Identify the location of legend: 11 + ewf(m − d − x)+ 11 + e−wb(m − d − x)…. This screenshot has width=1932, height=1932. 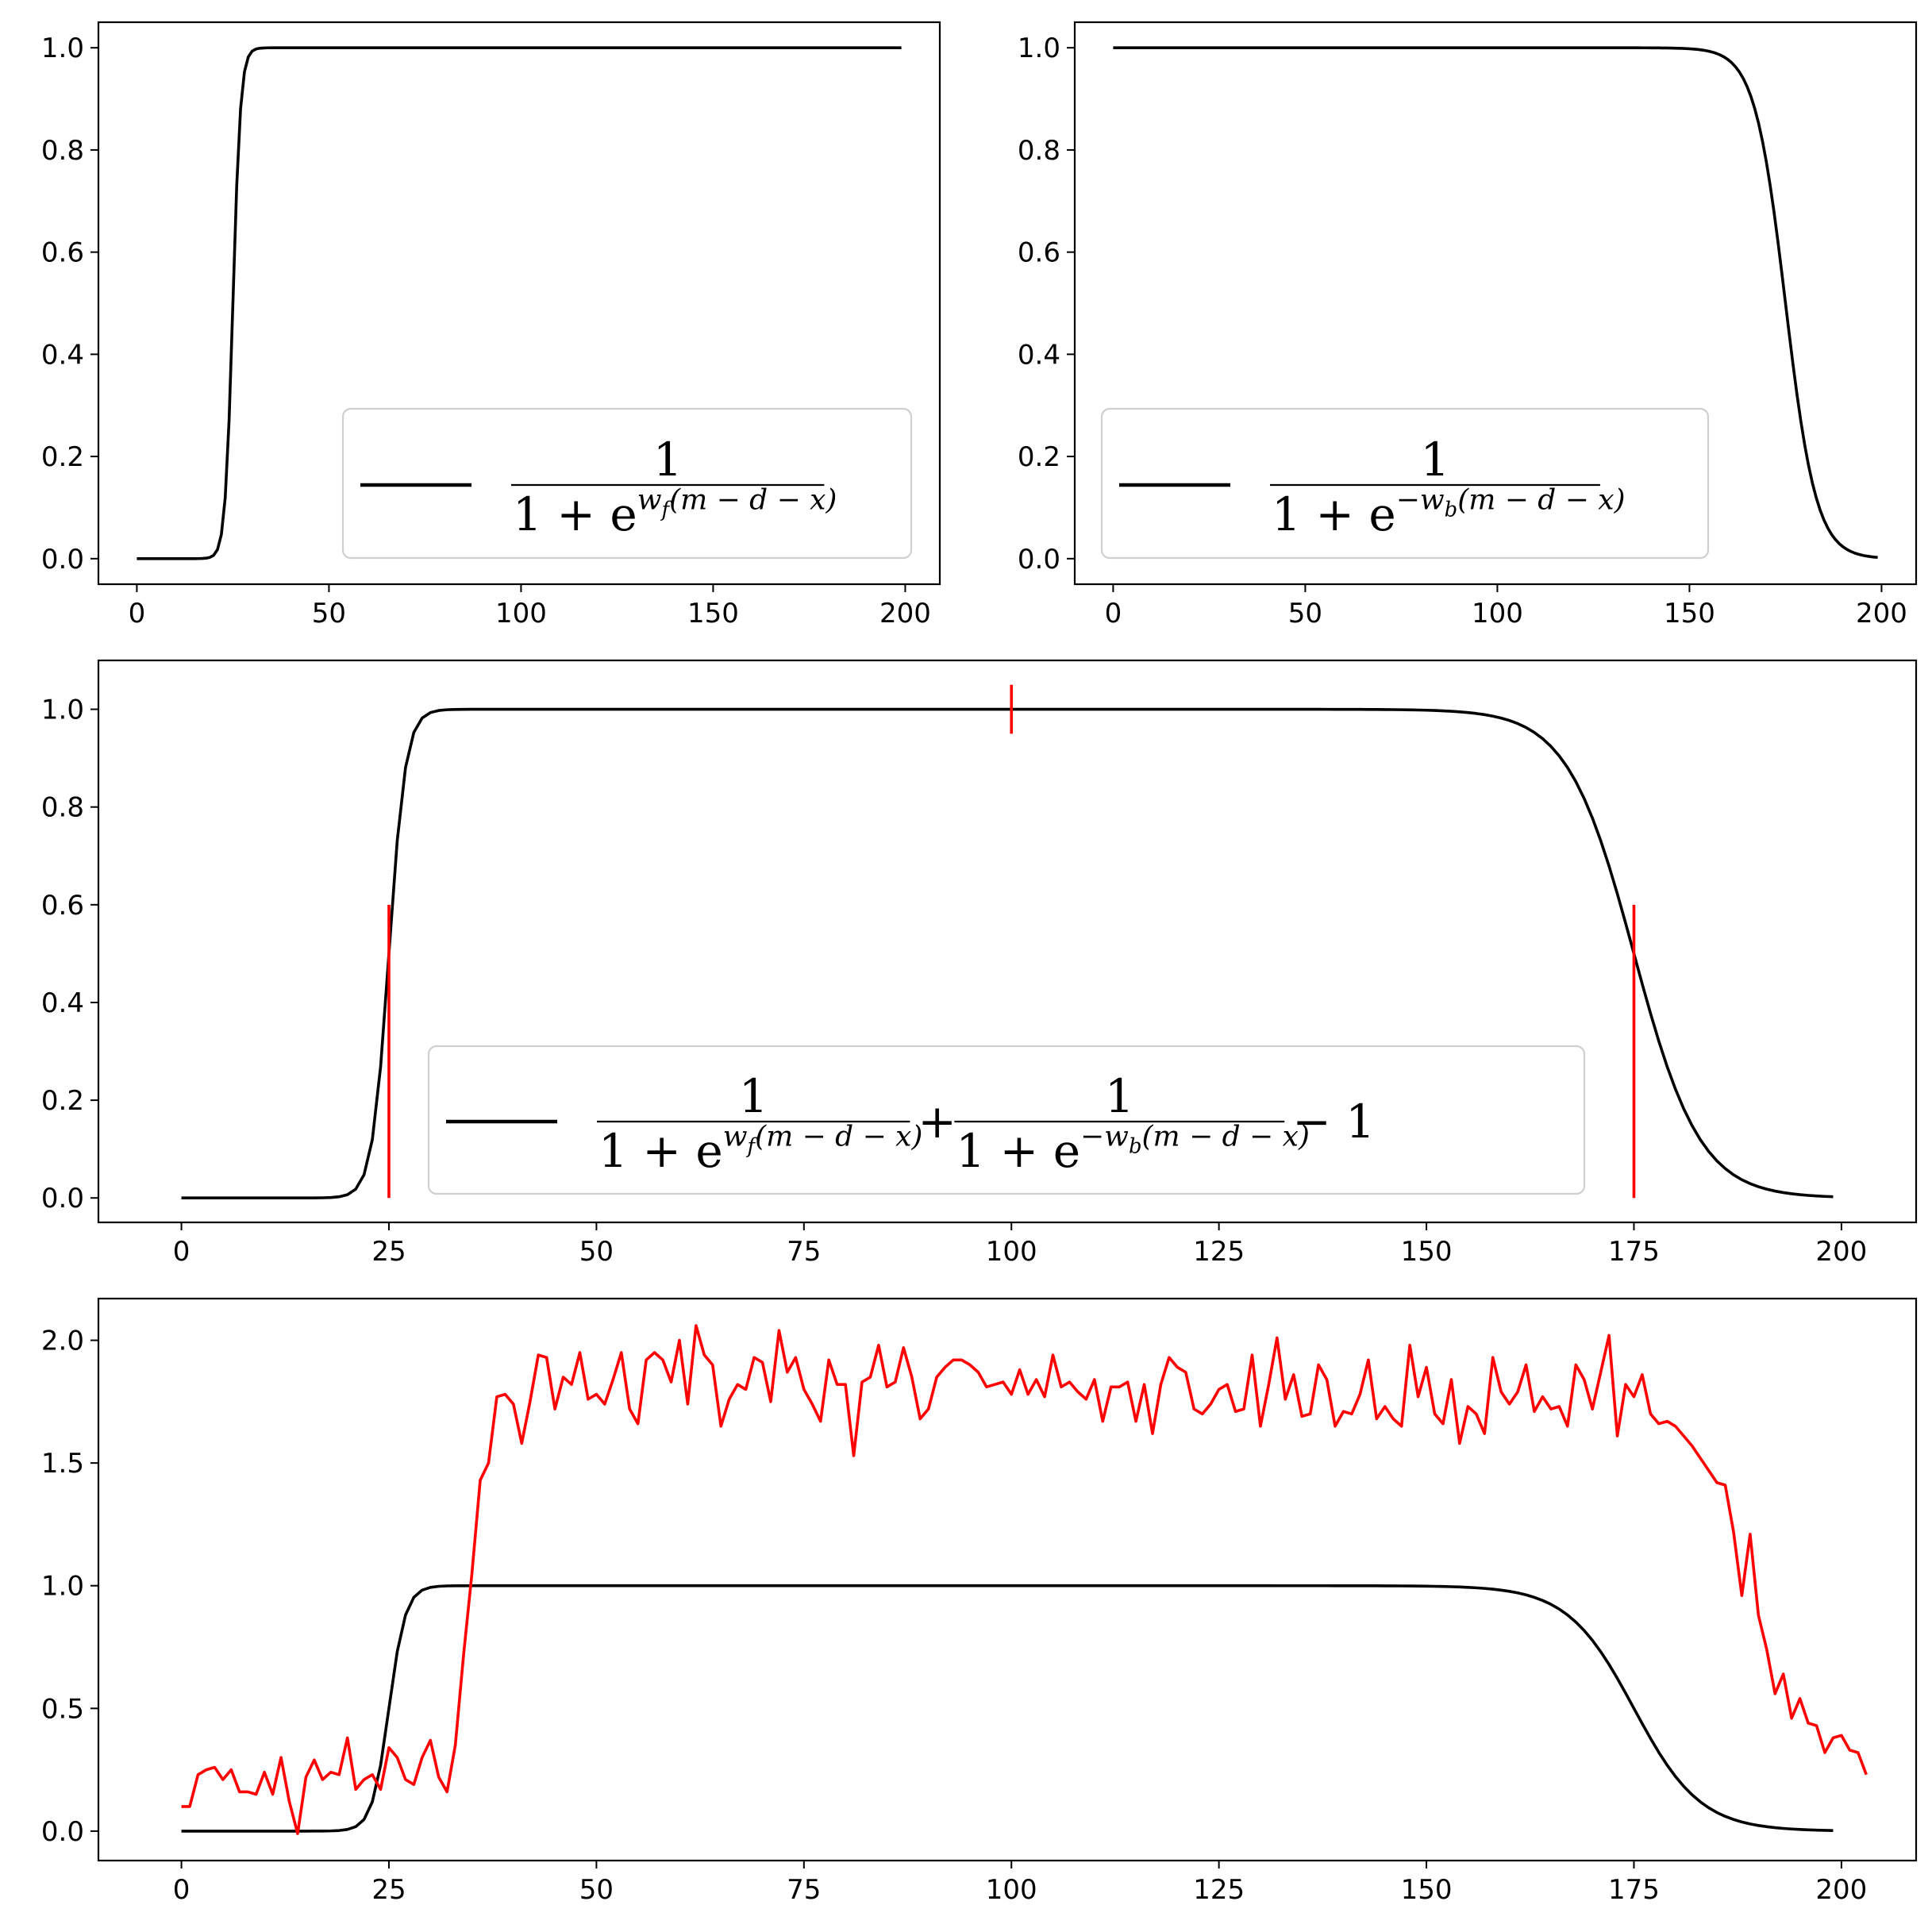
(1006, 1120).